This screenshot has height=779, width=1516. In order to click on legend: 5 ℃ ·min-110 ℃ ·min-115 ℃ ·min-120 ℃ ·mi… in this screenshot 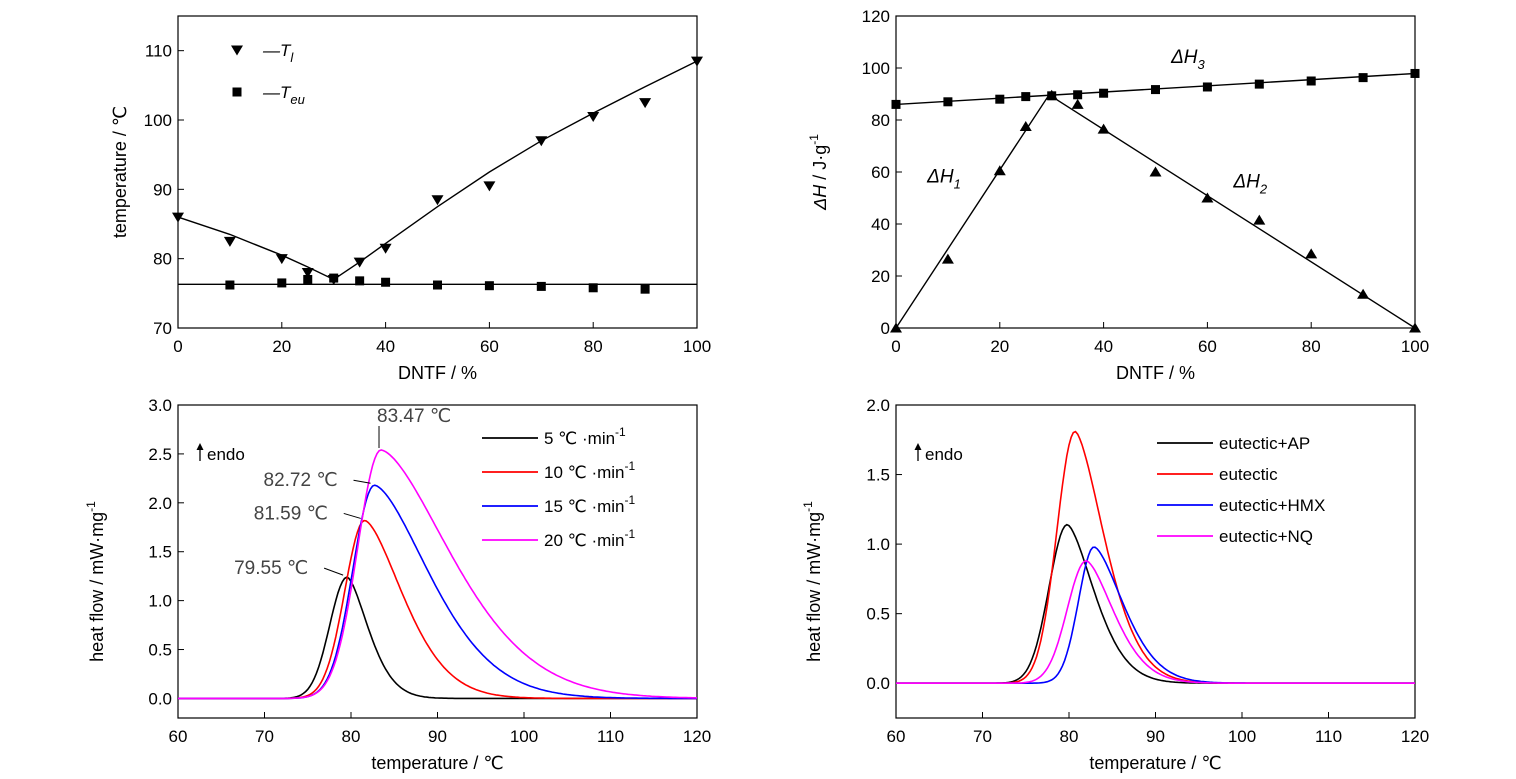, I will do `click(559, 487)`.